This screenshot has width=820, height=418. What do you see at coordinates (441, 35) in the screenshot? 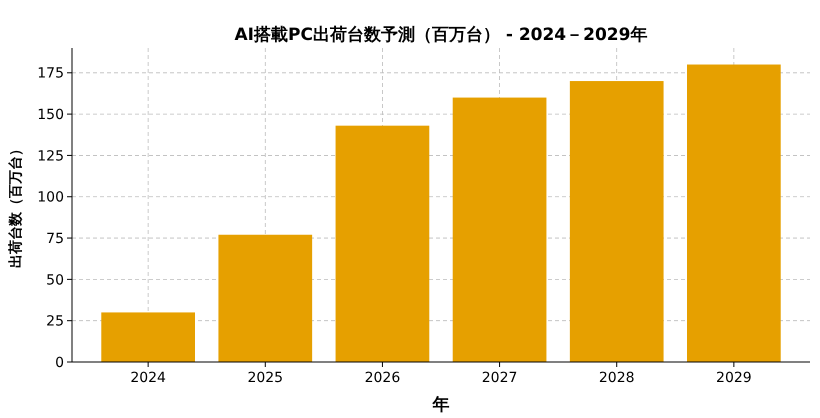
I see `chart-title: AI搭載PC出荷台数予測（百万台） - 2024－2029年` at bounding box center [441, 35].